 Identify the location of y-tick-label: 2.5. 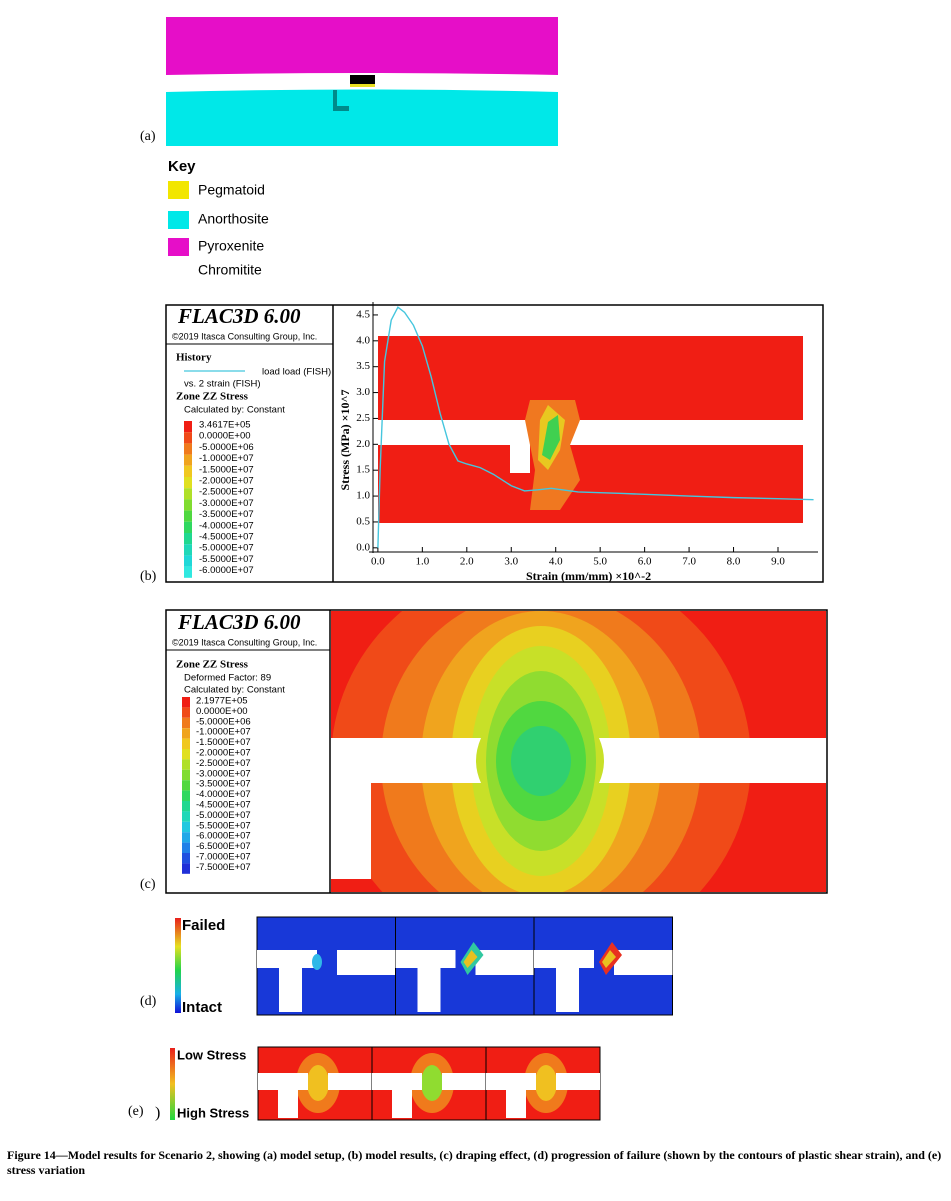
(363, 418).